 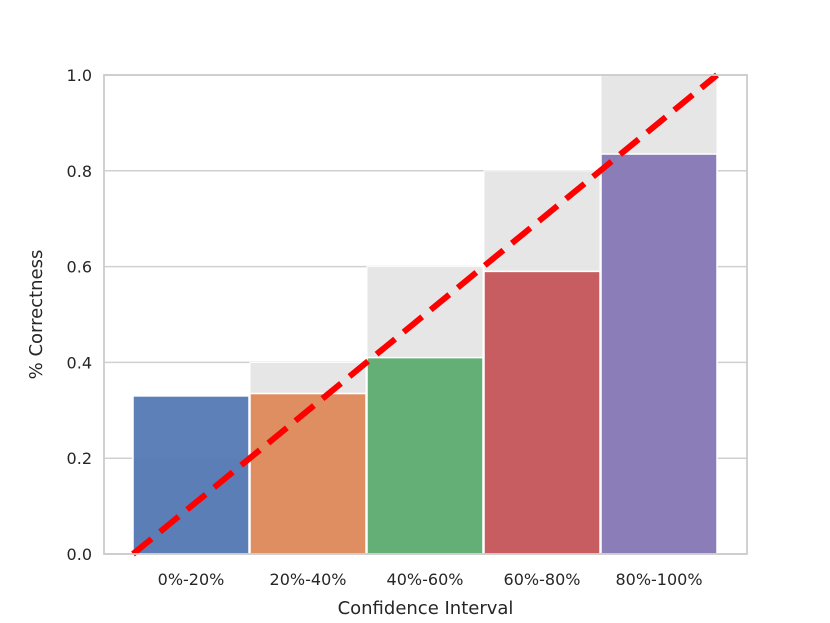 I want to click on y-tick-label: 0.8, so click(x=79, y=171).